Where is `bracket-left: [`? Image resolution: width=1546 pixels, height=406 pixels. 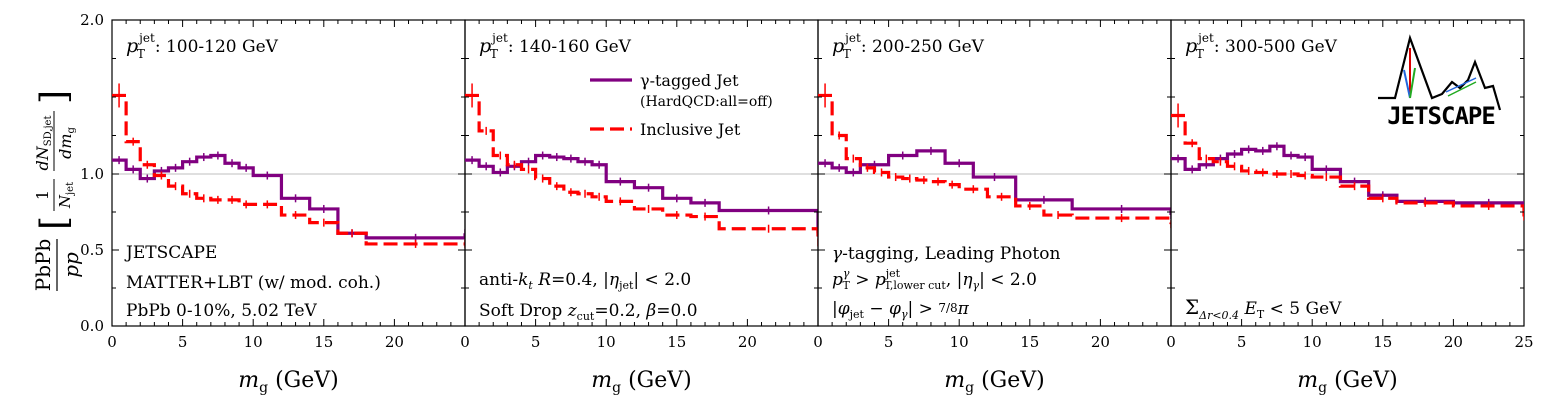
bracket-left: [ is located at coordinates (54, 223).